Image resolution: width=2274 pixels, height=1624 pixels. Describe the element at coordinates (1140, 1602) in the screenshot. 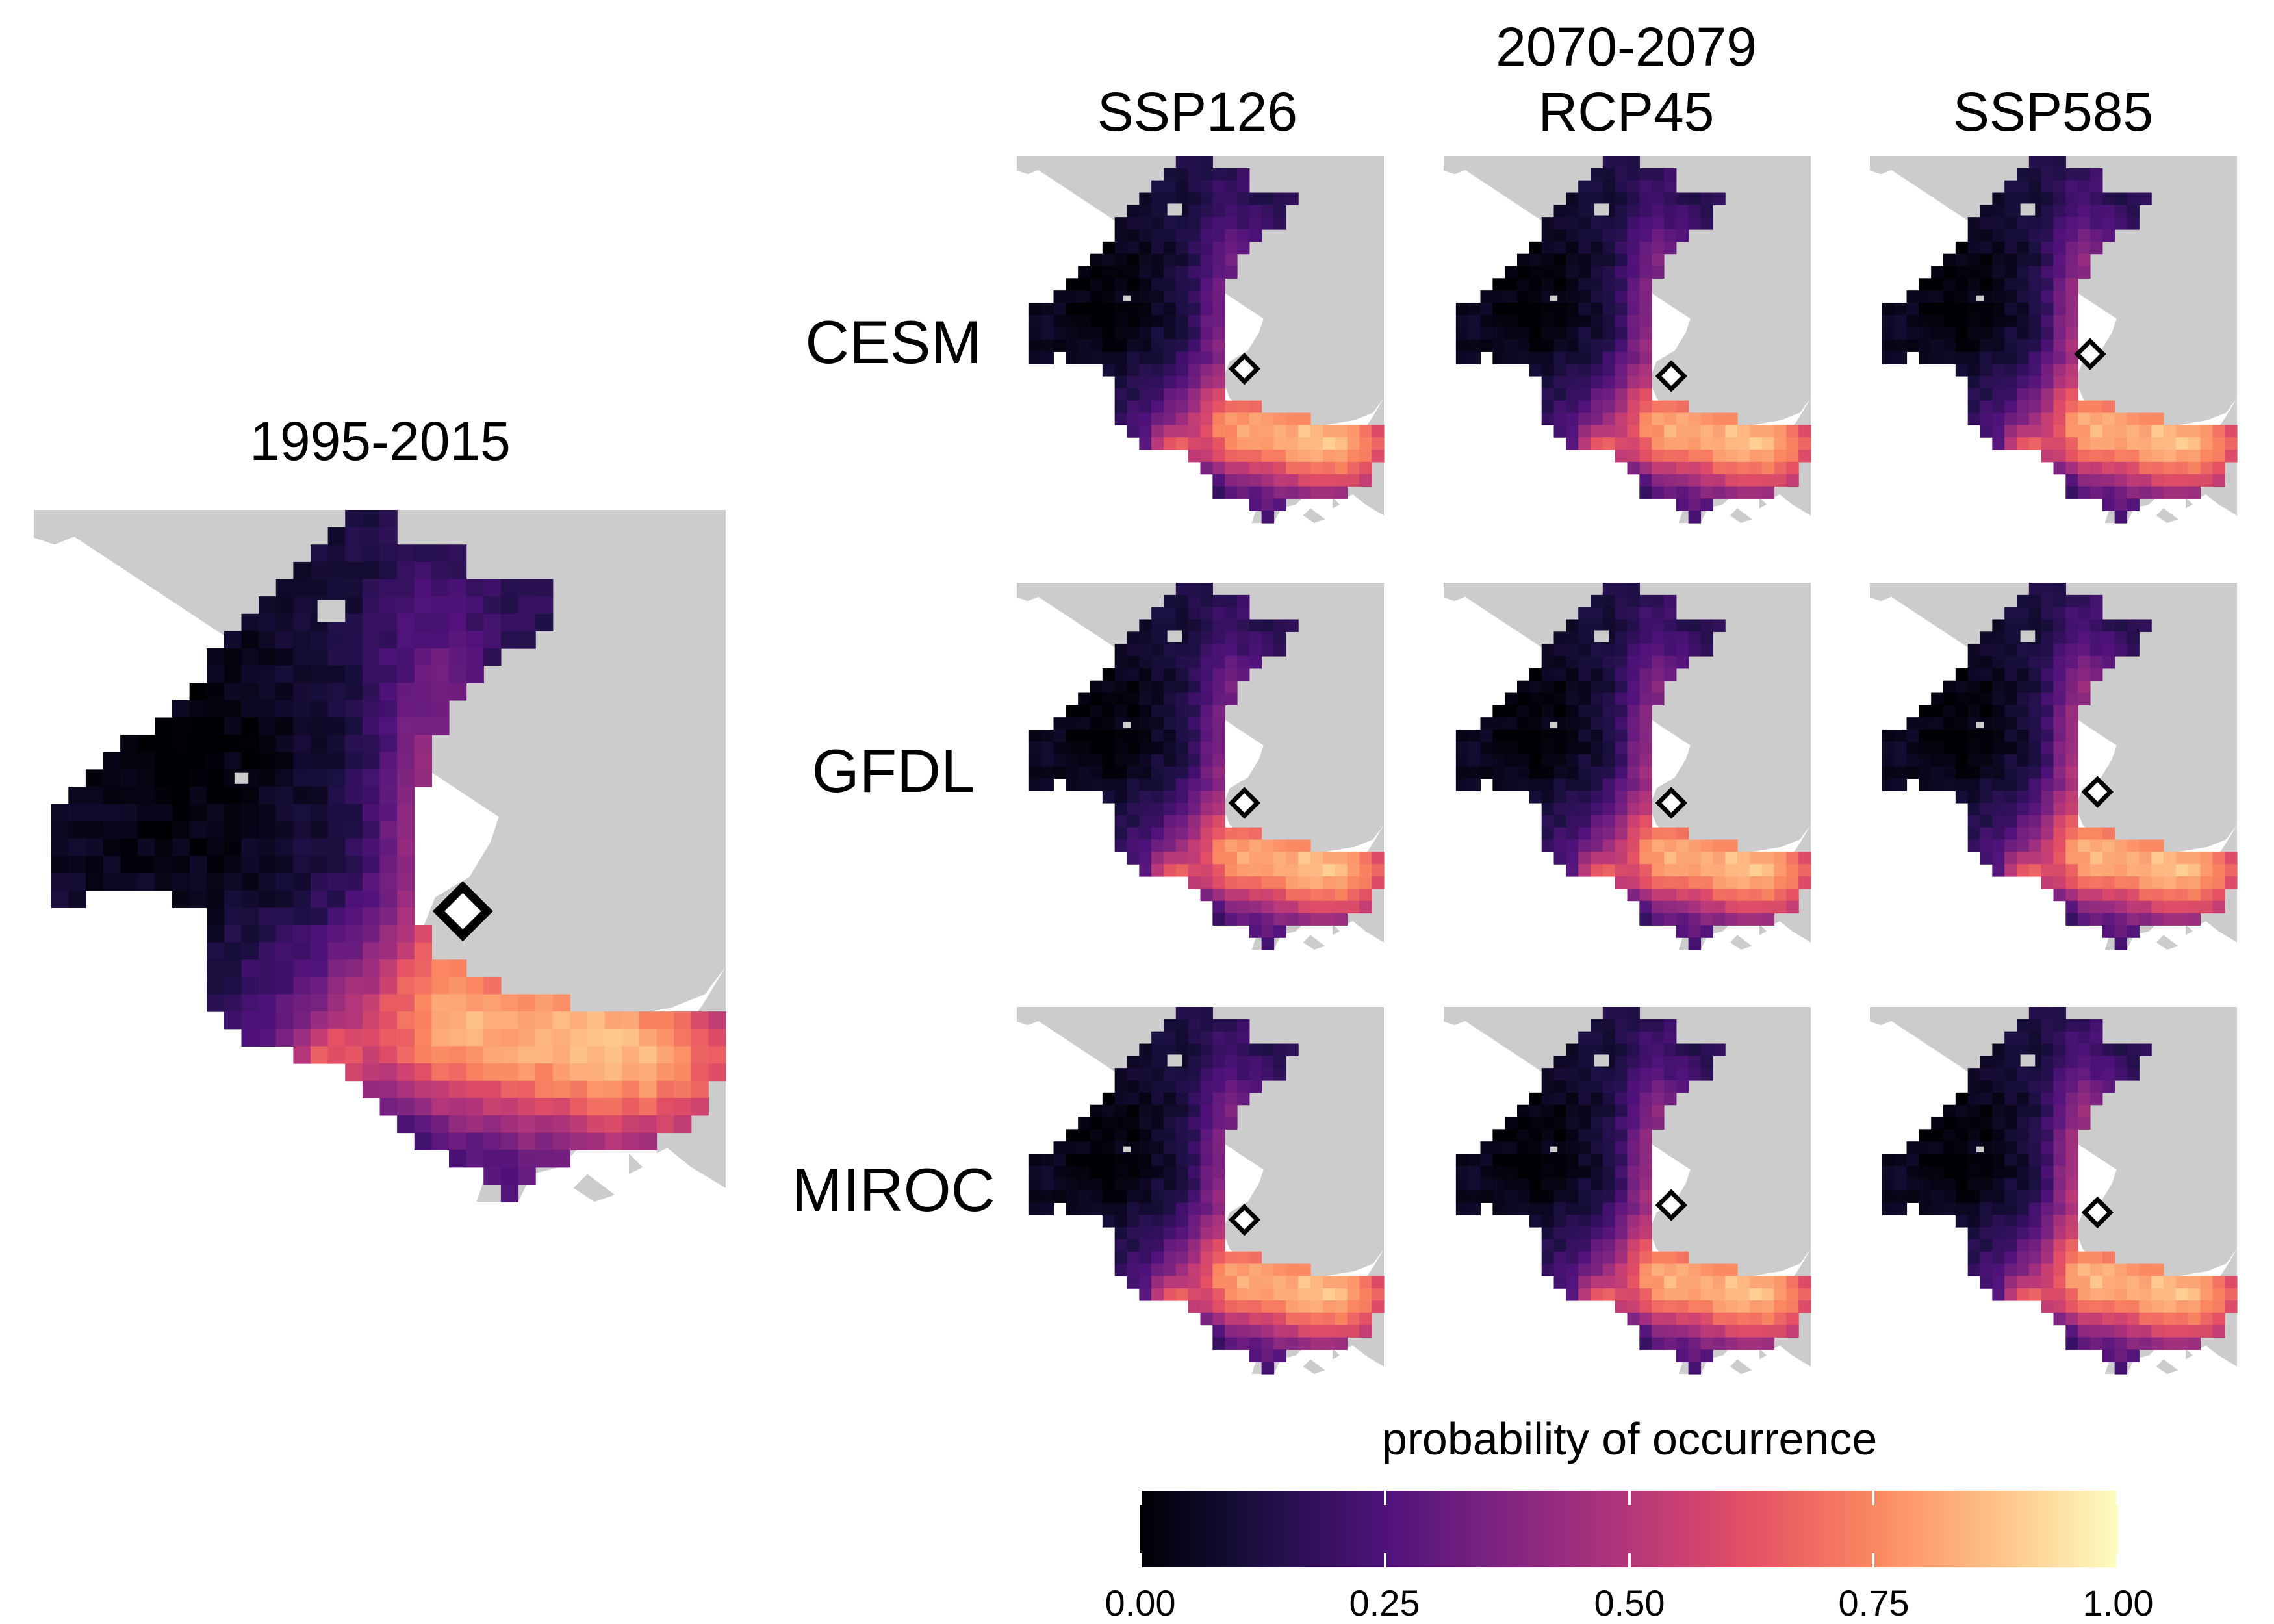

I see `legend-tick-0: 0.00` at that location.